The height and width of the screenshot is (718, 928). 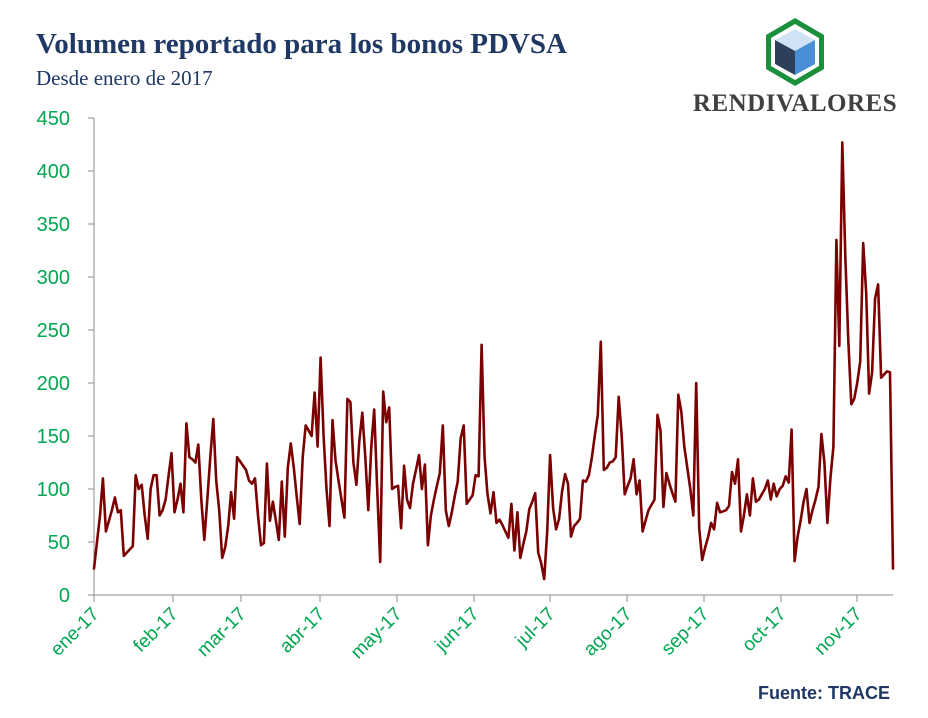 What do you see at coordinates (66, 357) in the screenshot?
I see `y-axis: 0 50 100 150 200 250 300 350 400 450` at bounding box center [66, 357].